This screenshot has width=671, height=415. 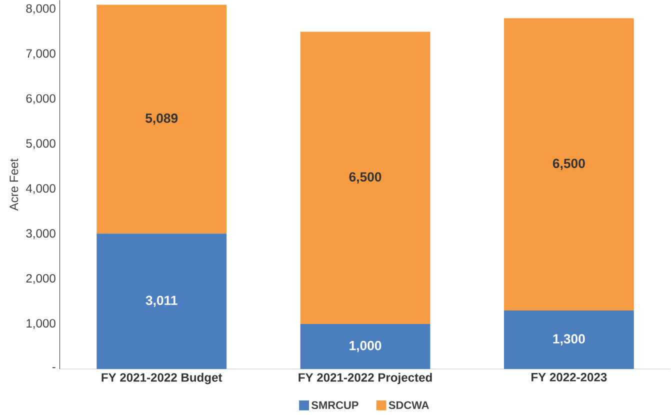 What do you see at coordinates (41, 234) in the screenshot?
I see `y-tick-label: 3,000` at bounding box center [41, 234].